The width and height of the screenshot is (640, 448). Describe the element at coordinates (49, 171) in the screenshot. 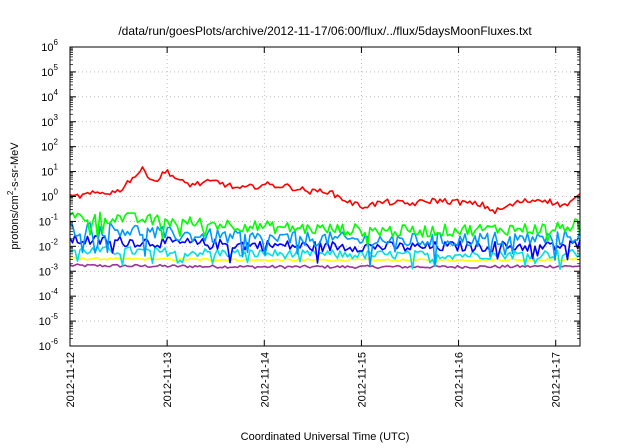

I see `y-tick-label: 10¹` at that location.